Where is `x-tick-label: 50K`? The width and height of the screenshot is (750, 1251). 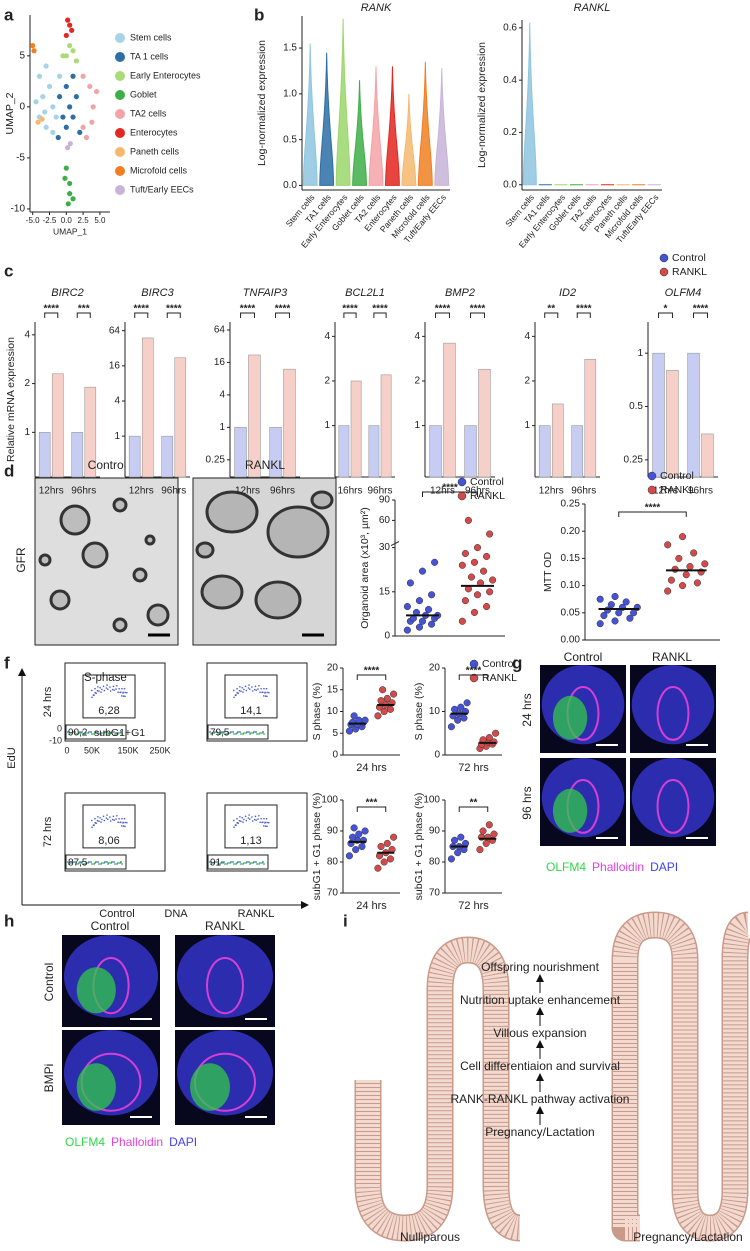
x-tick-label: 50K is located at coordinates (92, 750).